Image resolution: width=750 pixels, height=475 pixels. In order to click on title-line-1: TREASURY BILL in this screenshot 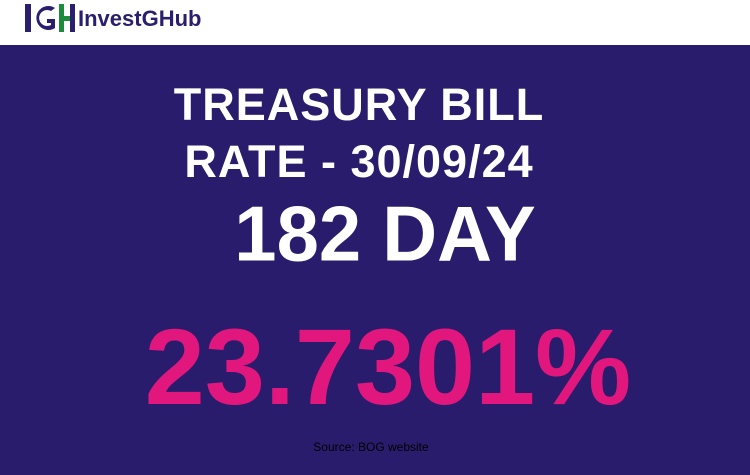, I will do `click(359, 104)`.